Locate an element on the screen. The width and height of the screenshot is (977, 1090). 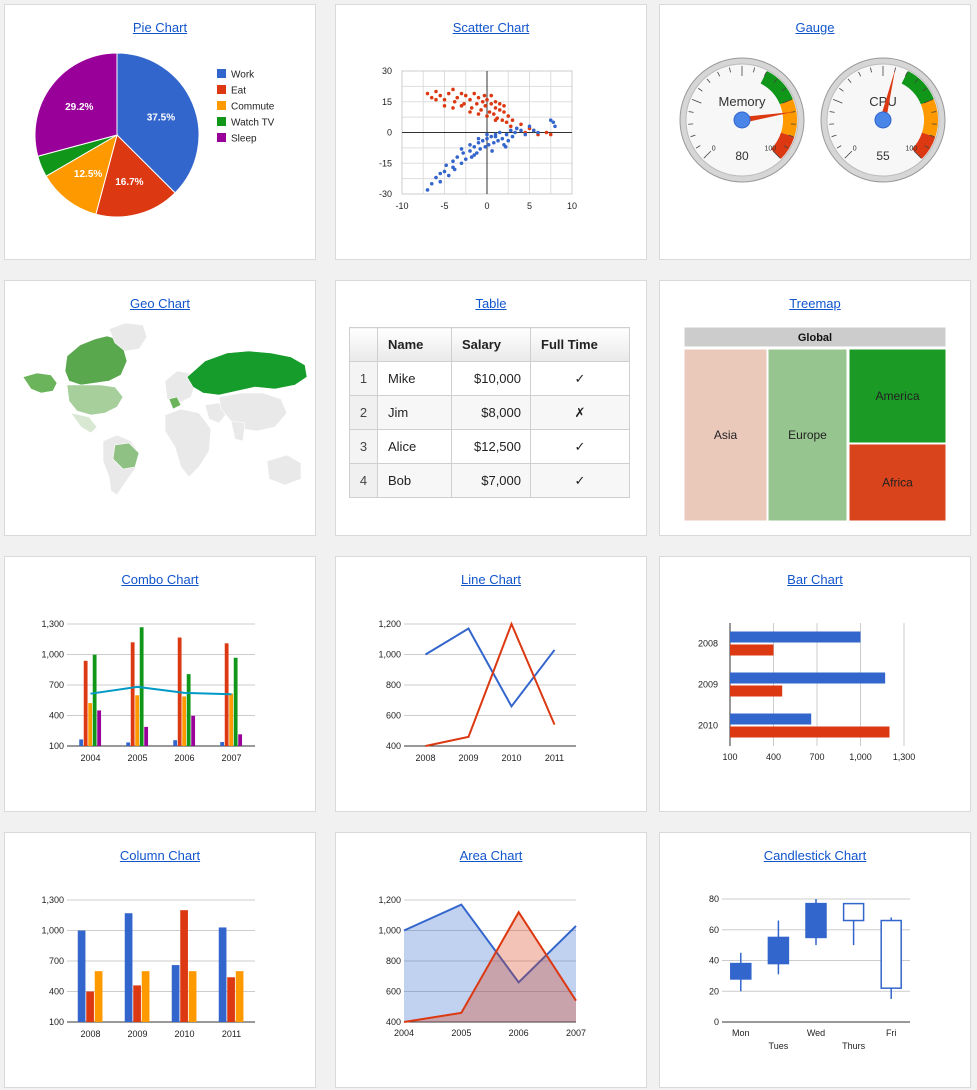
scatter-chart-title-link: Scatter Chart is located at coordinates (491, 27).